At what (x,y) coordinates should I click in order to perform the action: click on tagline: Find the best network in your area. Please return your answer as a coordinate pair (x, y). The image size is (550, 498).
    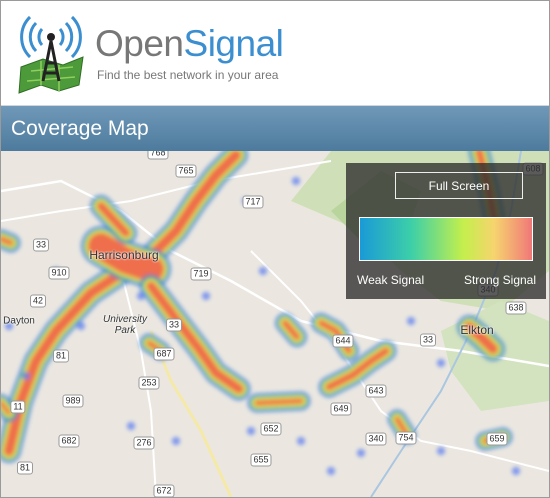
    Looking at the image, I should click on (188, 75).